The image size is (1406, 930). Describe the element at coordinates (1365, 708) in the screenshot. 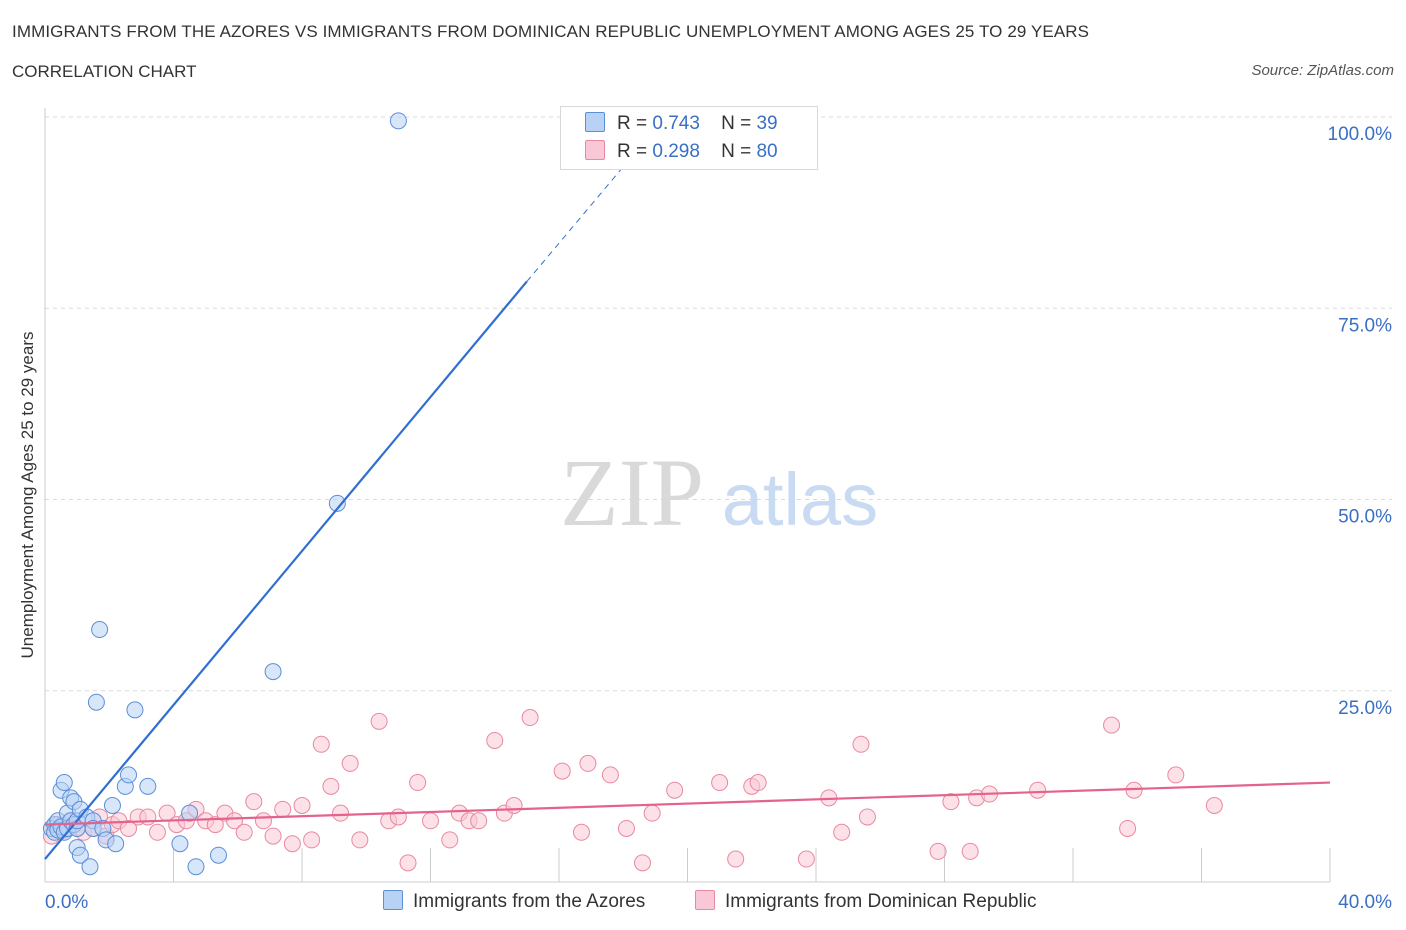

I see `y-tick-label: 25.0%` at that location.